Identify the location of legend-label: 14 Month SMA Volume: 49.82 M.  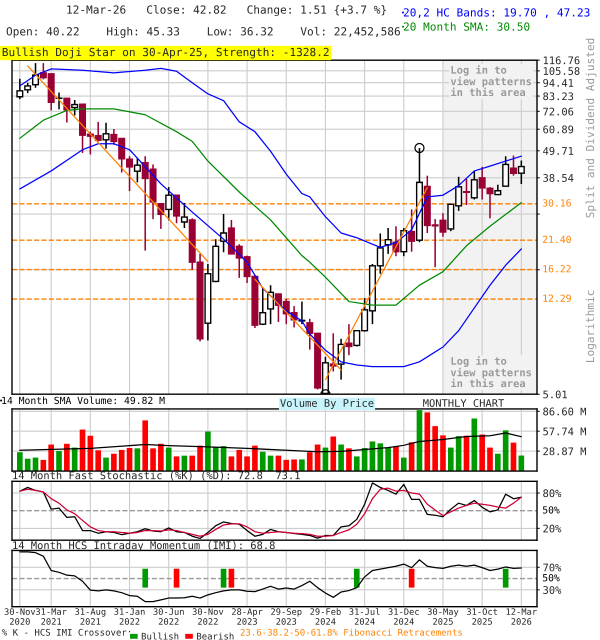
(83, 400).